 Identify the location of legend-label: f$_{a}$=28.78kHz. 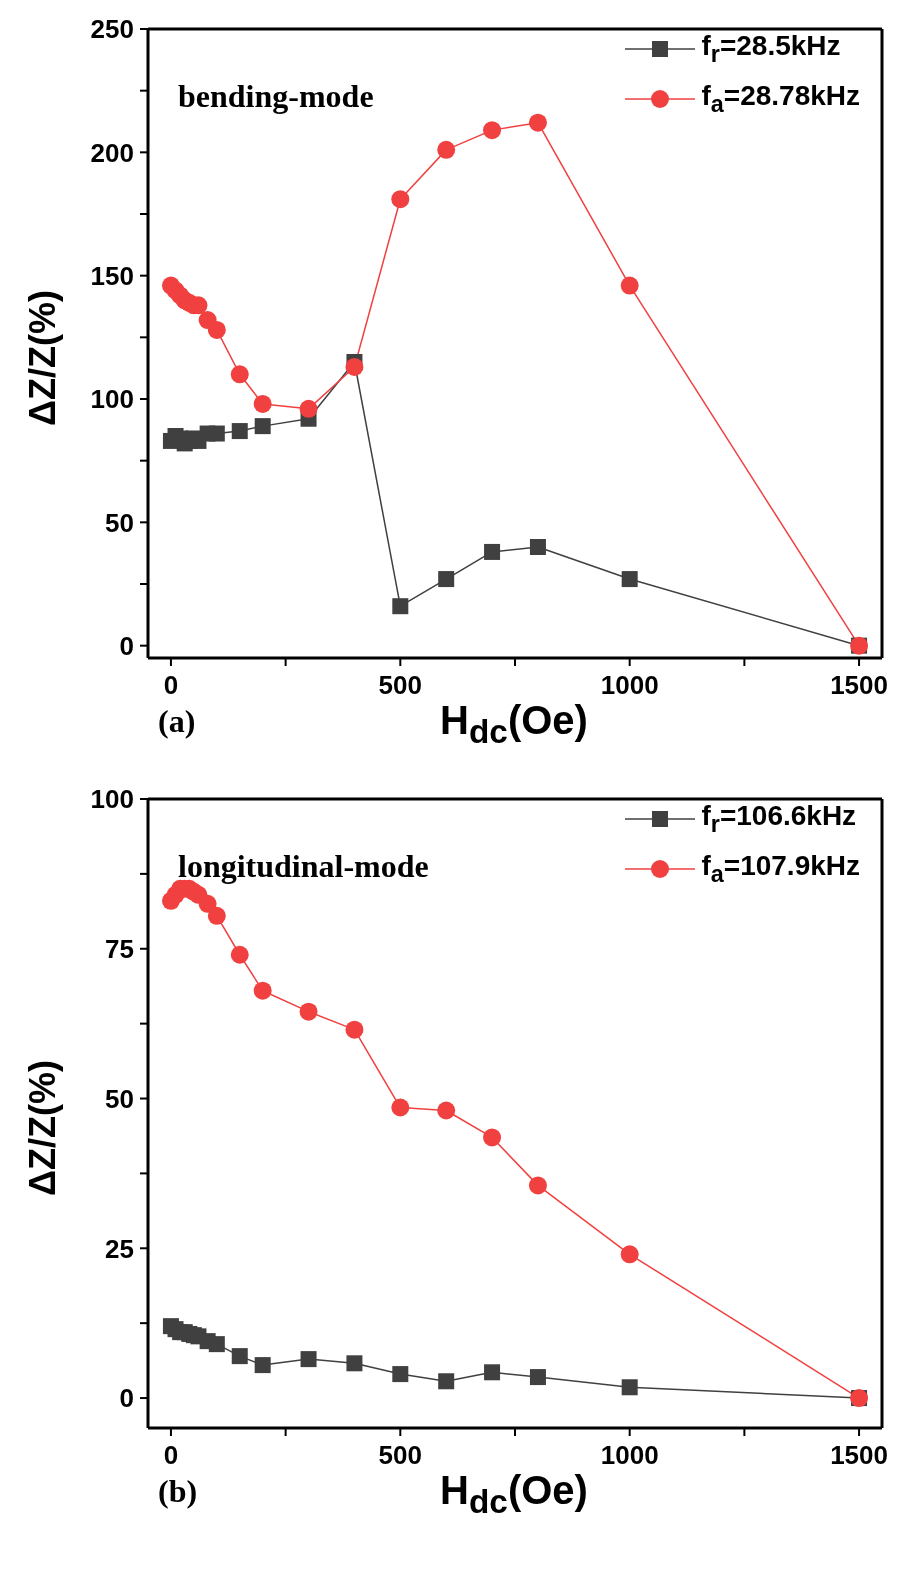
(780, 99).